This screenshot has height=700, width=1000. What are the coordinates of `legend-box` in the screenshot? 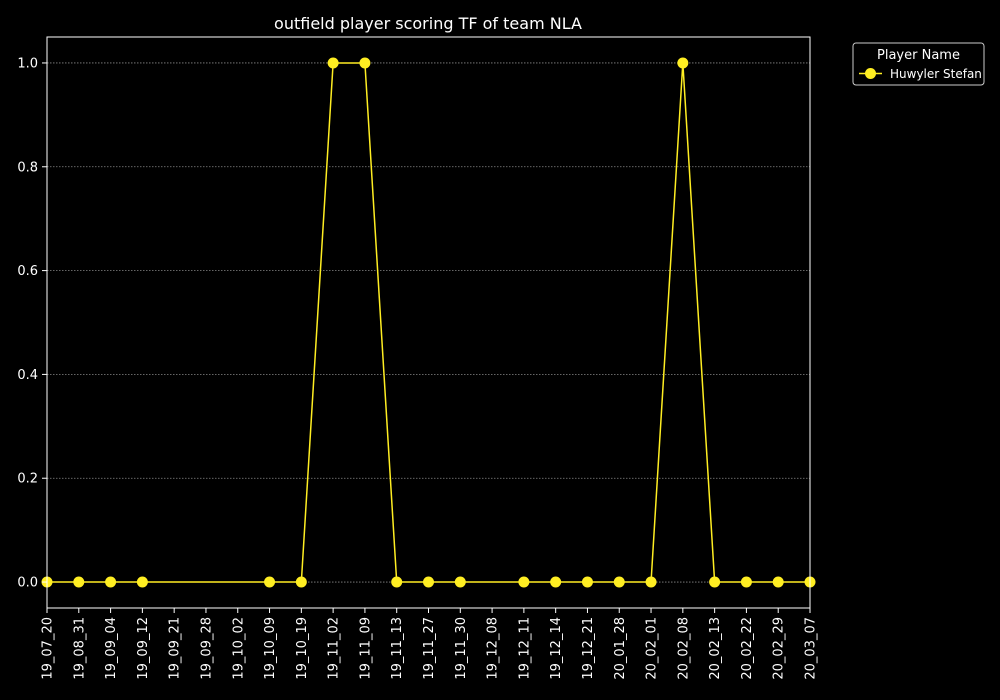 It's located at (918, 64).